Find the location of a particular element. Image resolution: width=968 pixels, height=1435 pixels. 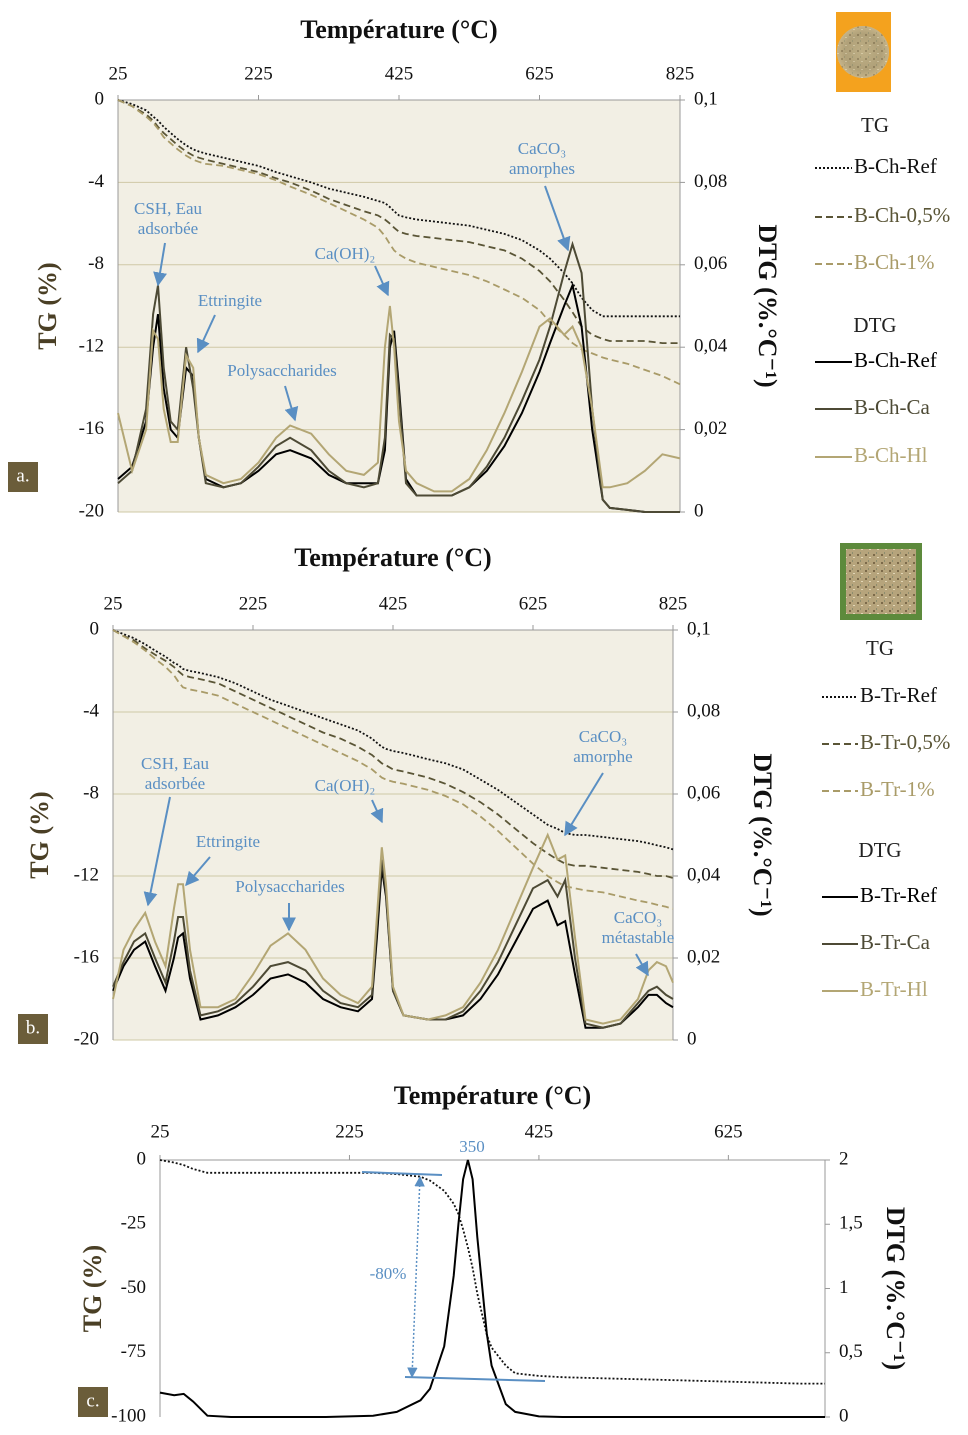

annotation: amorphe is located at coordinates (602, 756).